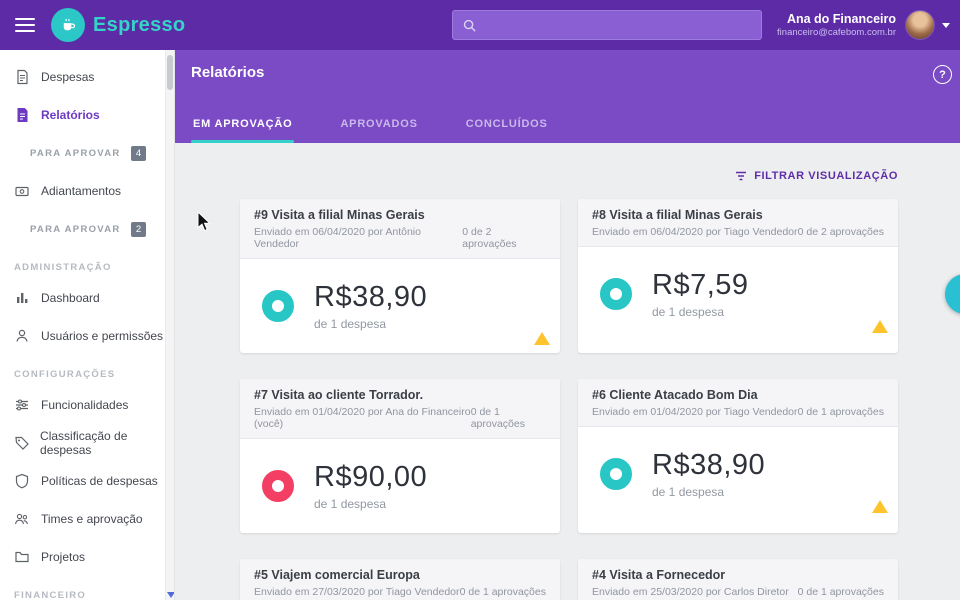  Describe the element at coordinates (68, 77) in the screenshot. I see `sidebar-item-label: Despesas` at that location.